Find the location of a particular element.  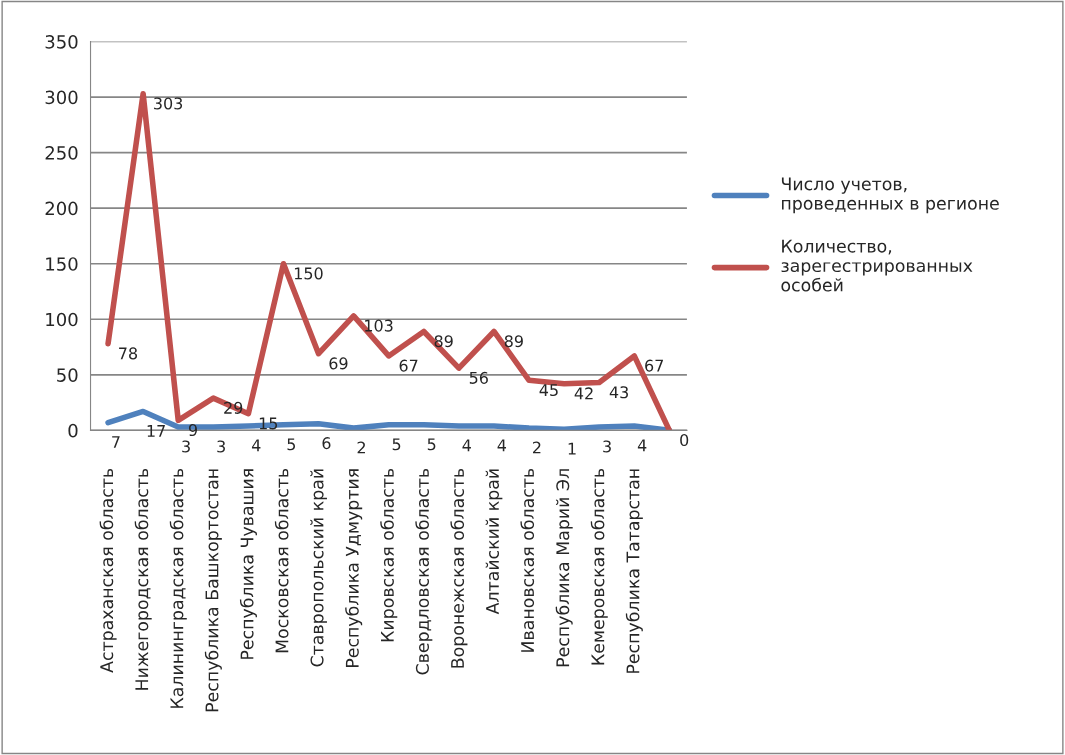

y-tick-label: 250 is located at coordinates (61, 153).